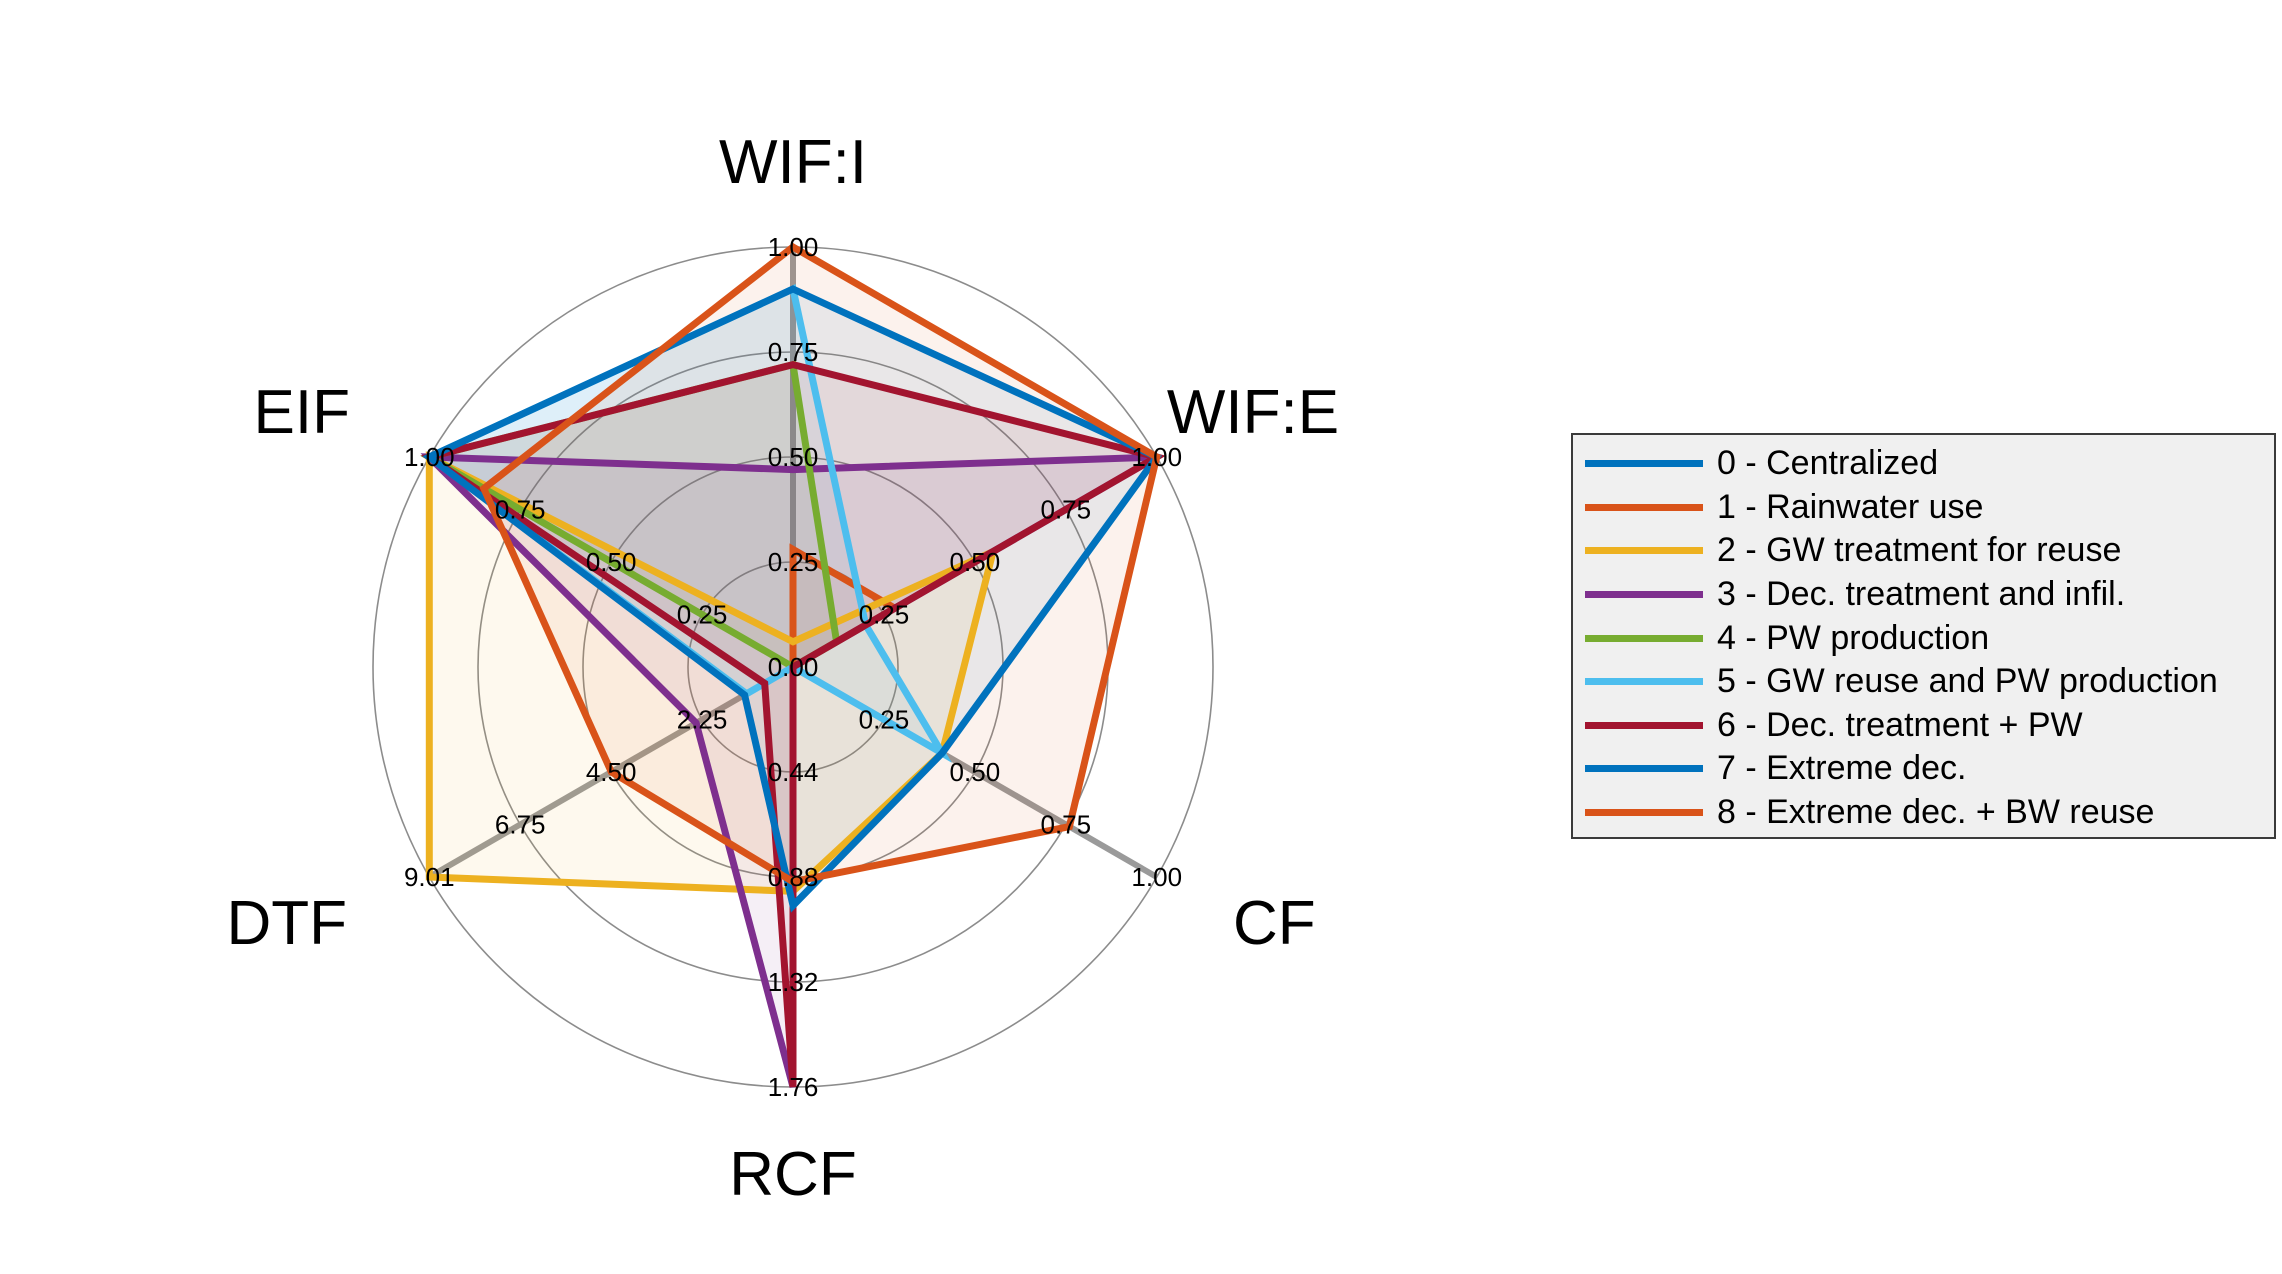  What do you see at coordinates (792, 1174) in the screenshot?
I see `axis-title-rcf: RCF` at bounding box center [792, 1174].